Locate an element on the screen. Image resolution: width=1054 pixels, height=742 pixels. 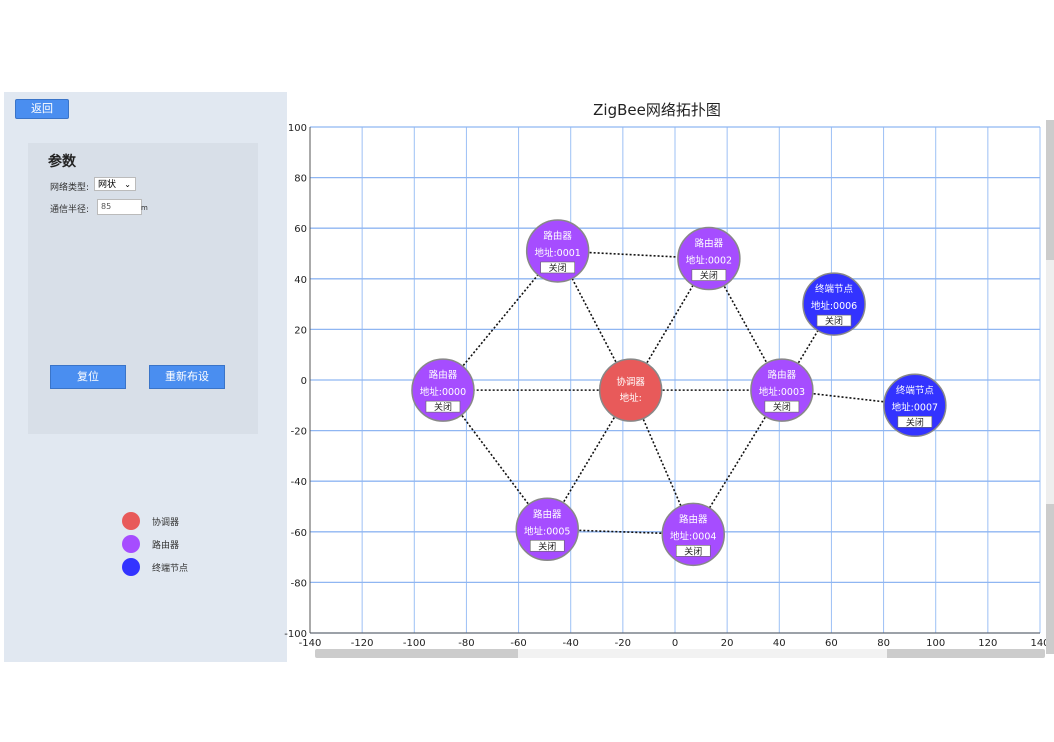
x-tick-label: 100 is located at coordinates (935, 643).